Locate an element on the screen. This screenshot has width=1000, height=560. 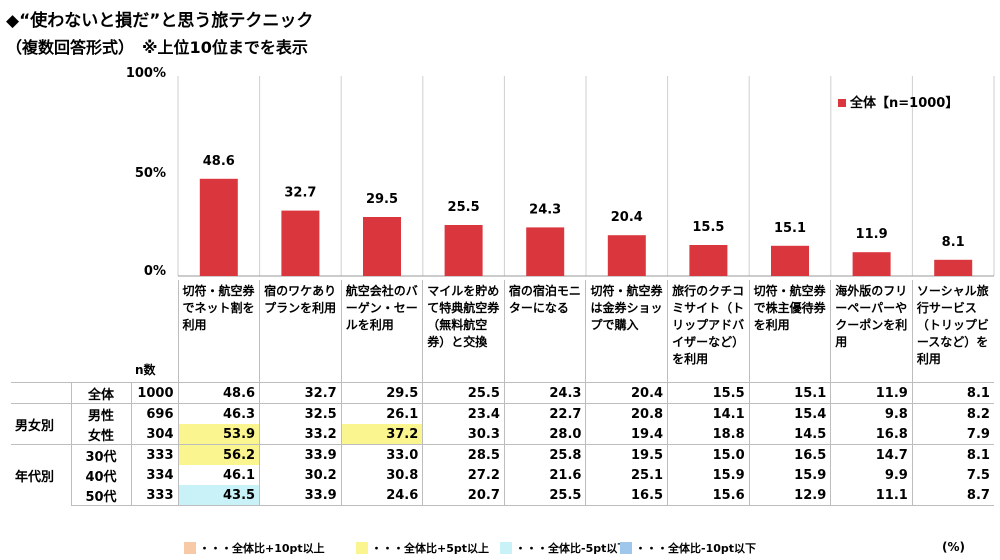
footnote-label: ・・・全体比+5pt以上 is located at coordinates (430, 548).